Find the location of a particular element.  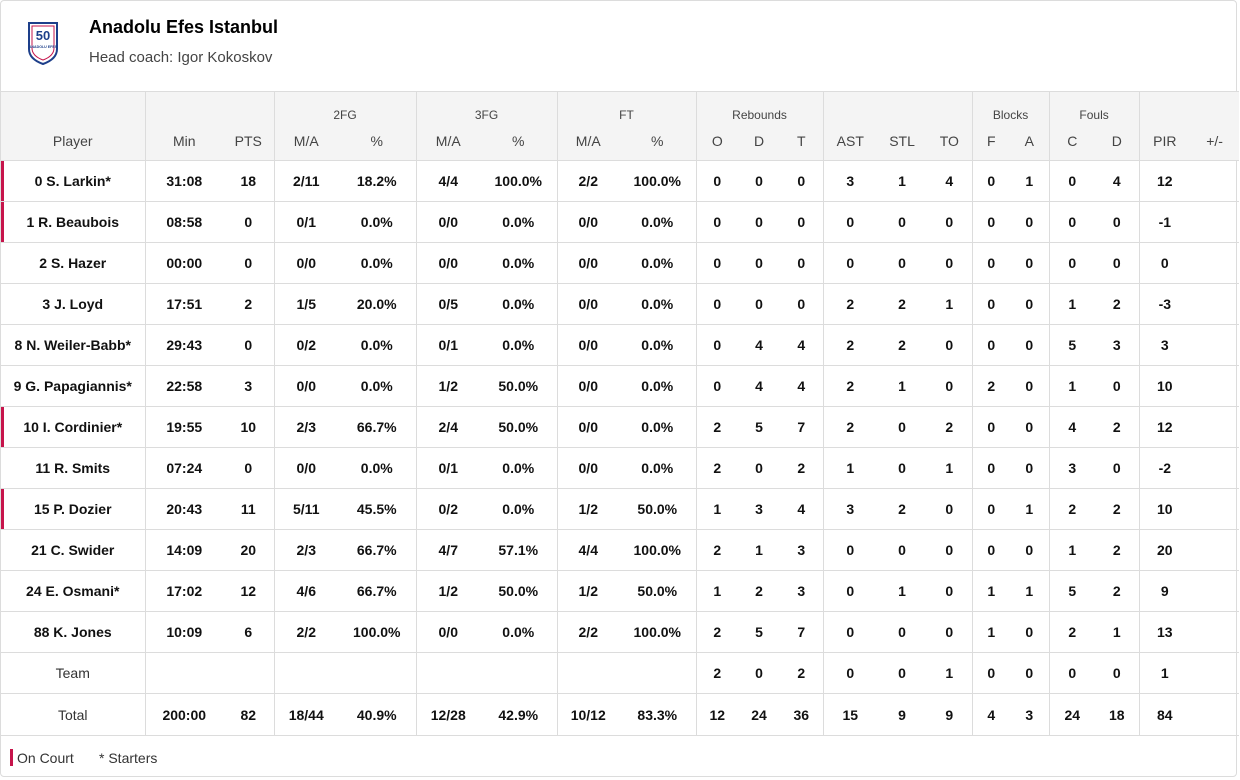

stat-pts: 20 is located at coordinates (248, 550).